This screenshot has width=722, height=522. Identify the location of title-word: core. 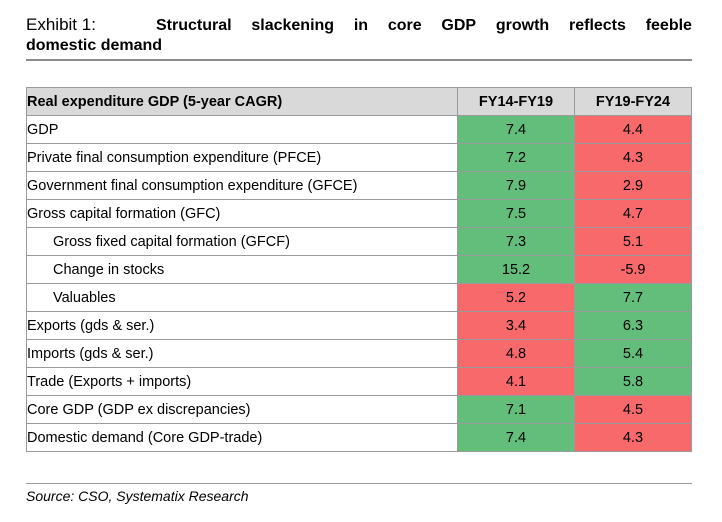
(404, 25).